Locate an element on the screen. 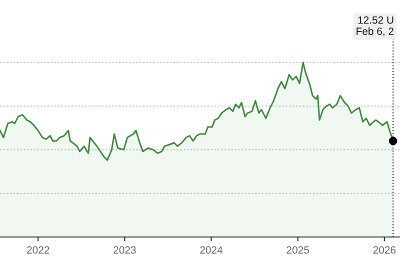 The width and height of the screenshot is (400, 260). x-tick-label: 2026 is located at coordinates (384, 250).